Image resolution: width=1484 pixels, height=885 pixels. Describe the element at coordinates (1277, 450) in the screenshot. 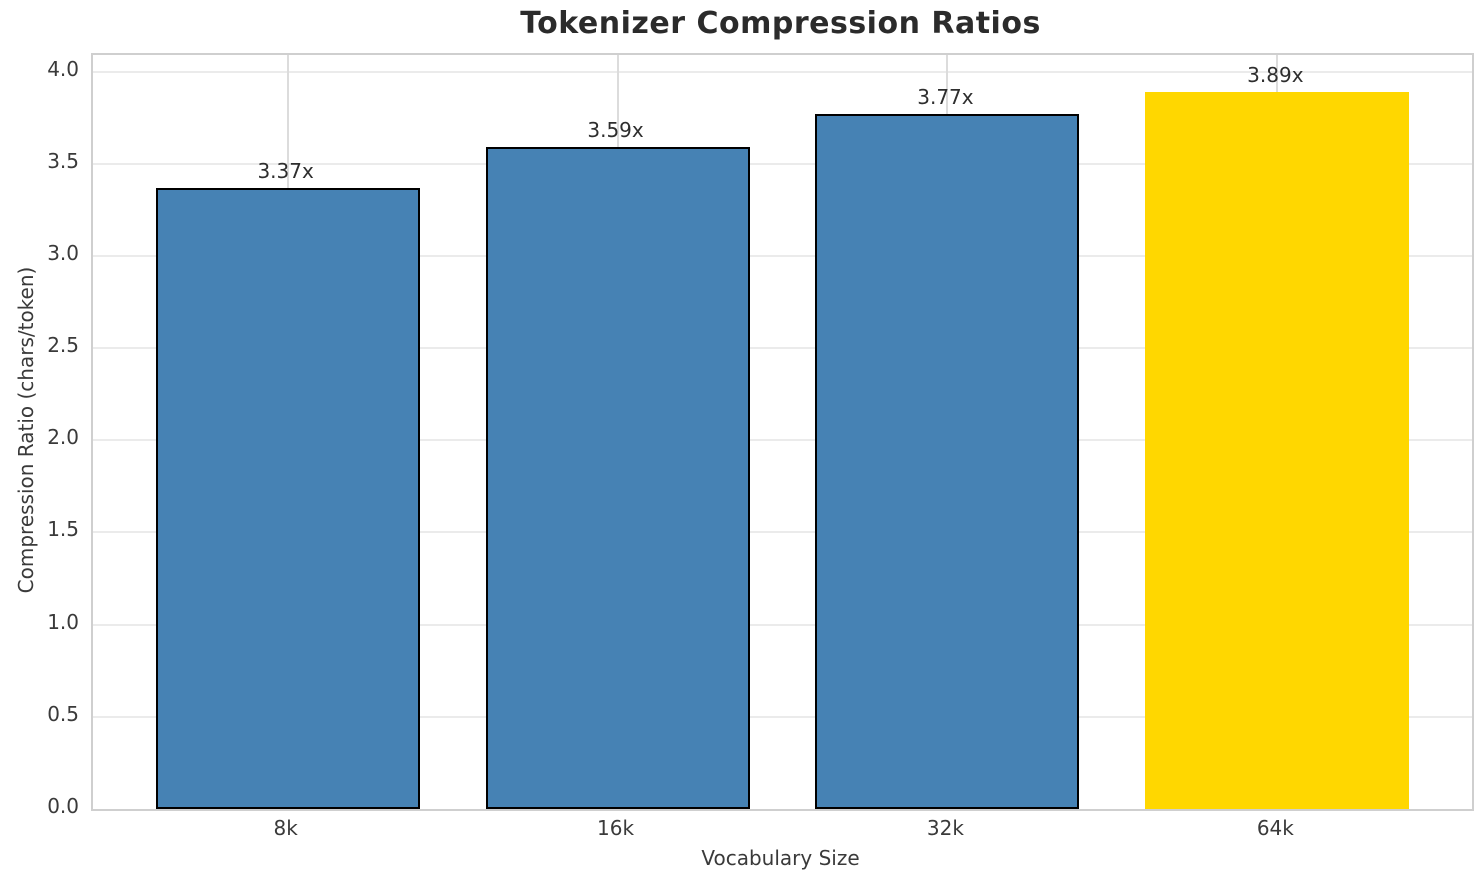

I see `bar-64k` at that location.